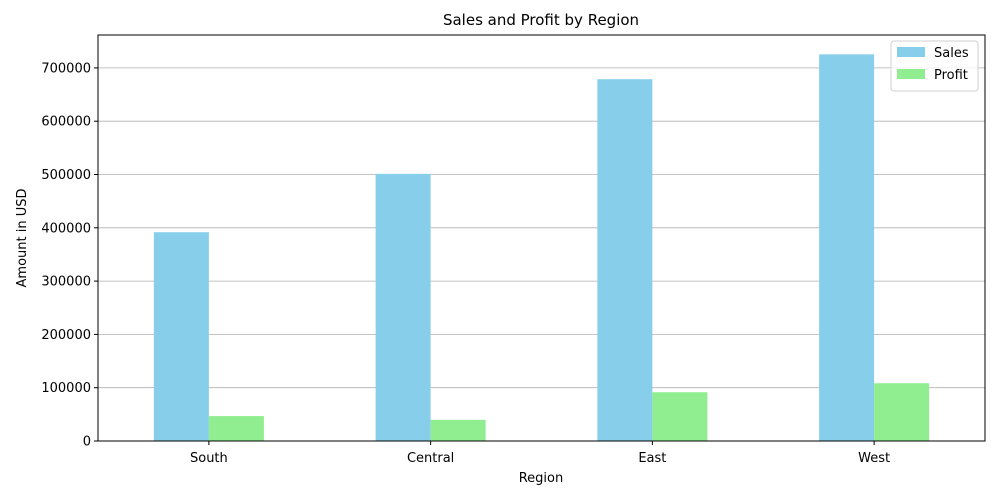  Describe the element at coordinates (540, 453) in the screenshot. I see `x-axis-ticks: South Central East West` at that location.